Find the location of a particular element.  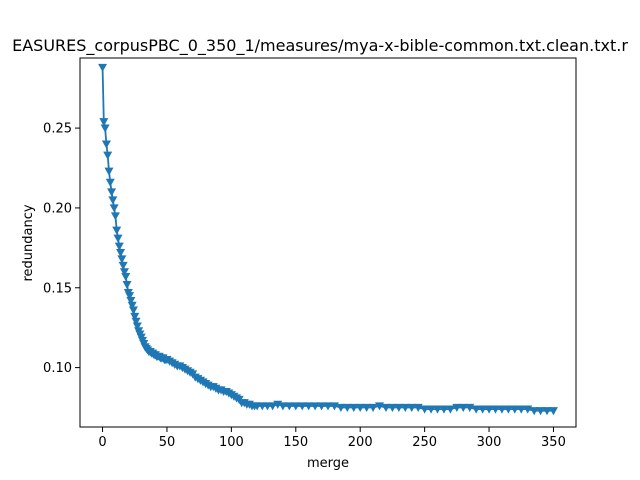

x-tick-label: 150 is located at coordinates (295, 442).